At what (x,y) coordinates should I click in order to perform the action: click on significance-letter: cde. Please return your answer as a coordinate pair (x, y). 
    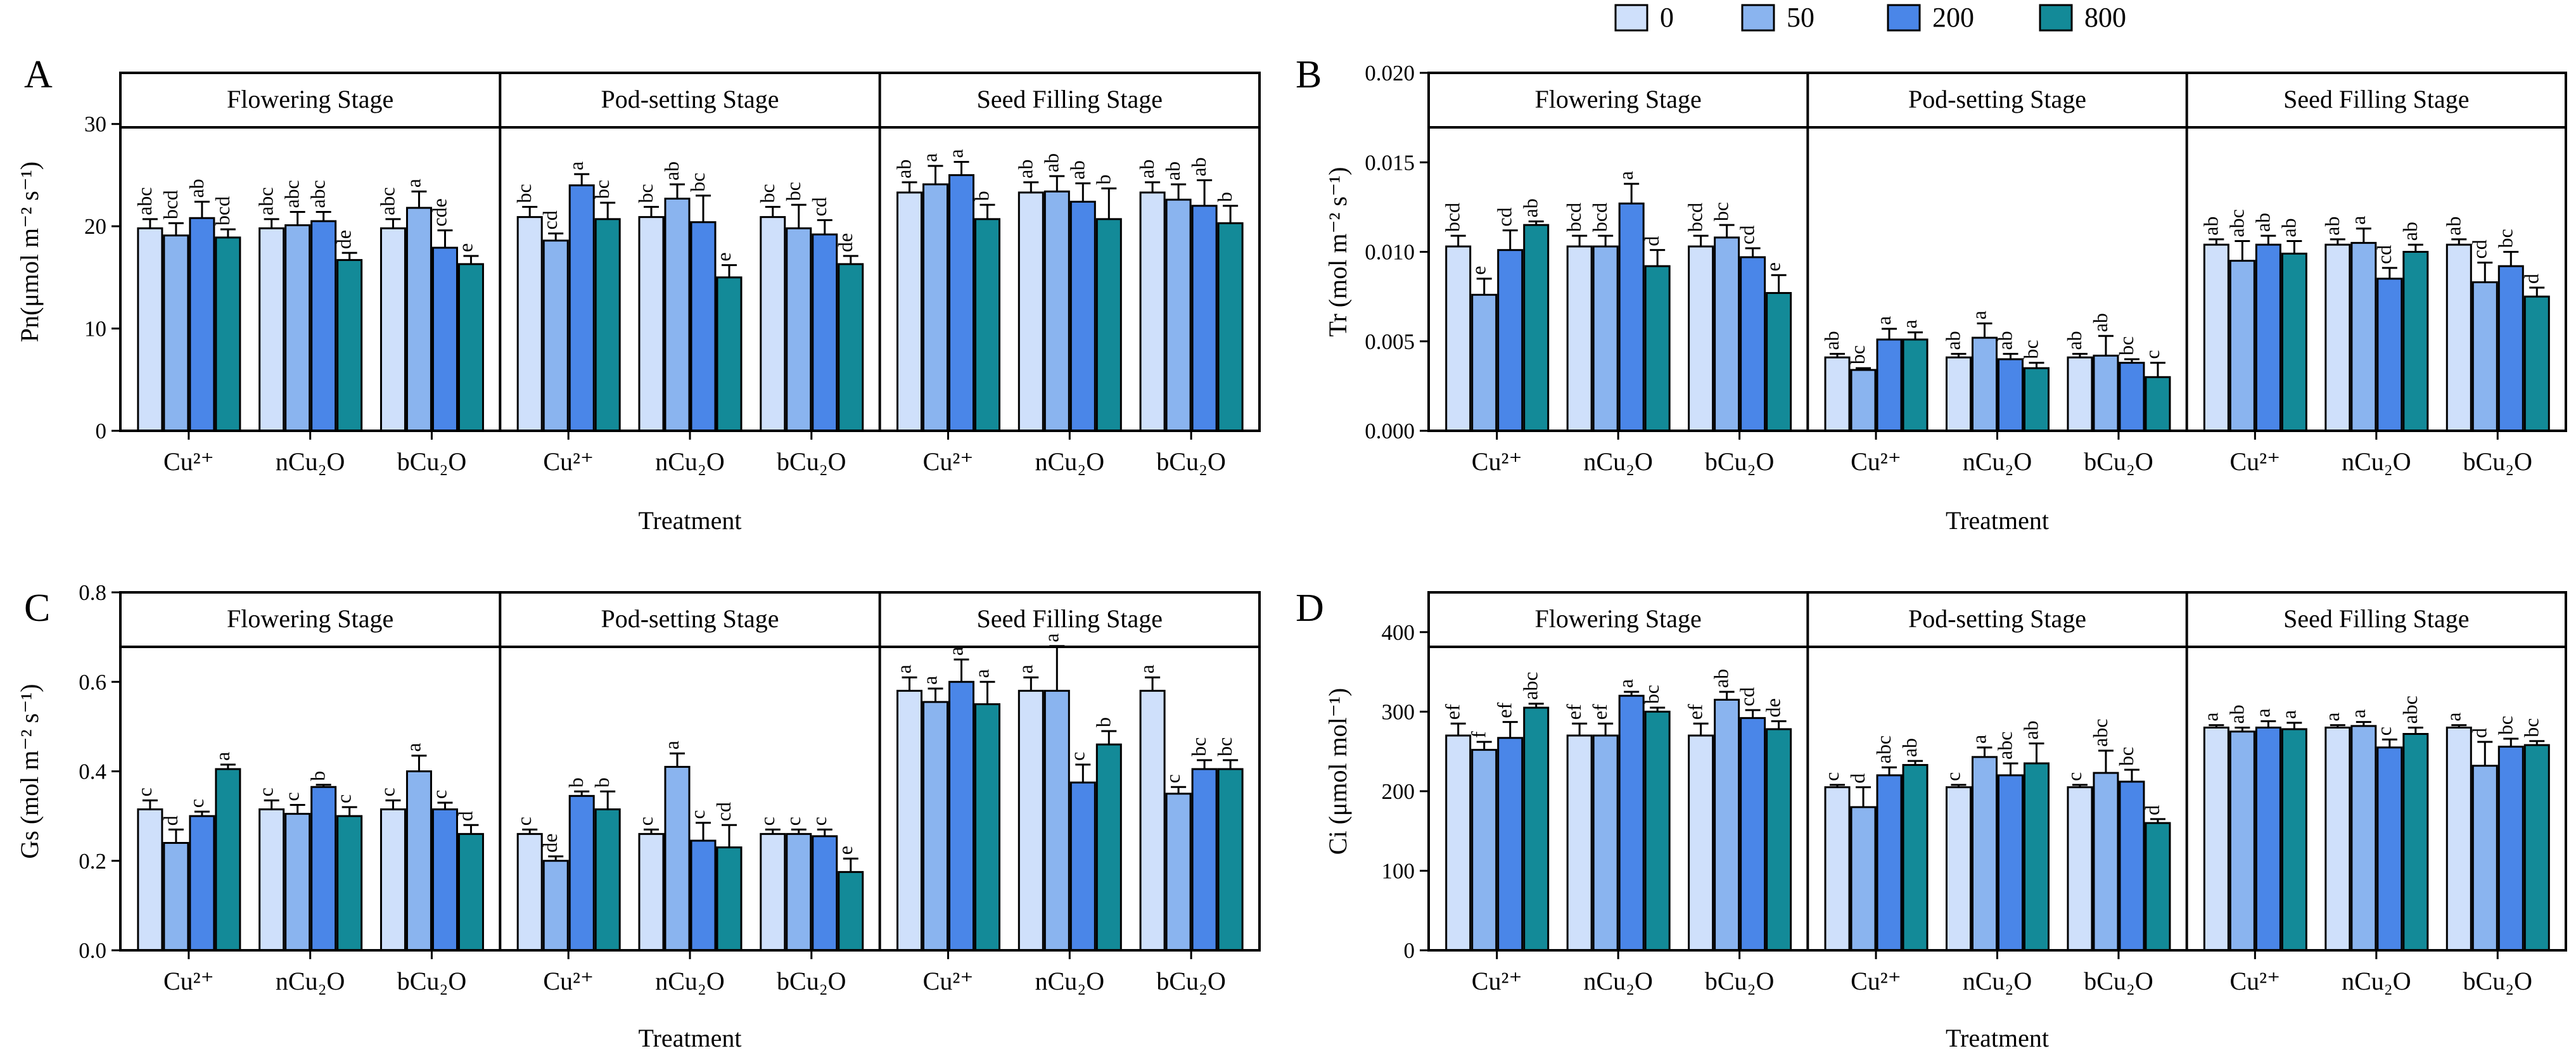
    Looking at the image, I should click on (439, 212).